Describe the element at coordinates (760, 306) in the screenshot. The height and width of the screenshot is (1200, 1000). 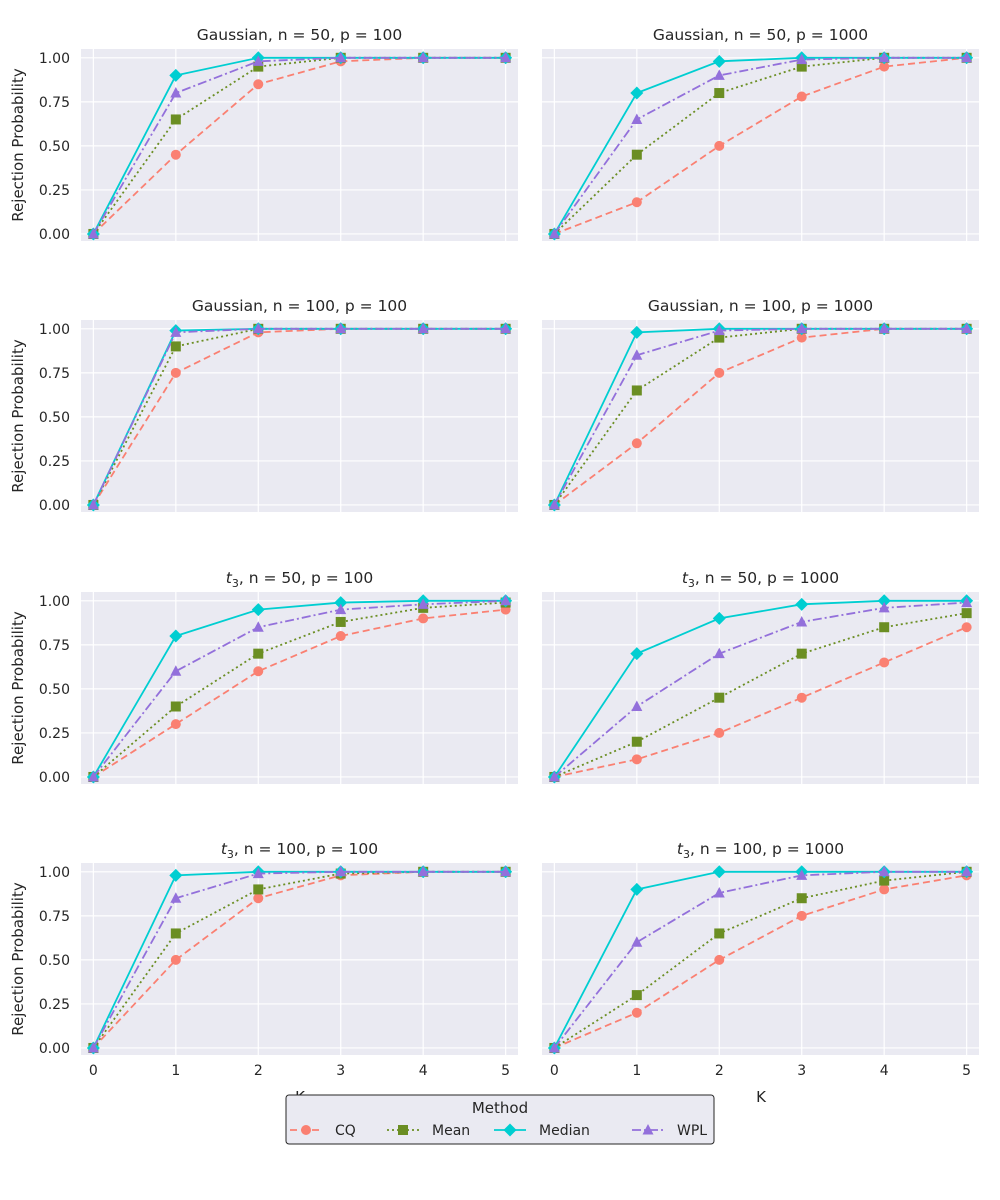
I see `panel-title: Gaussian, n = 100, p = 1000` at that location.